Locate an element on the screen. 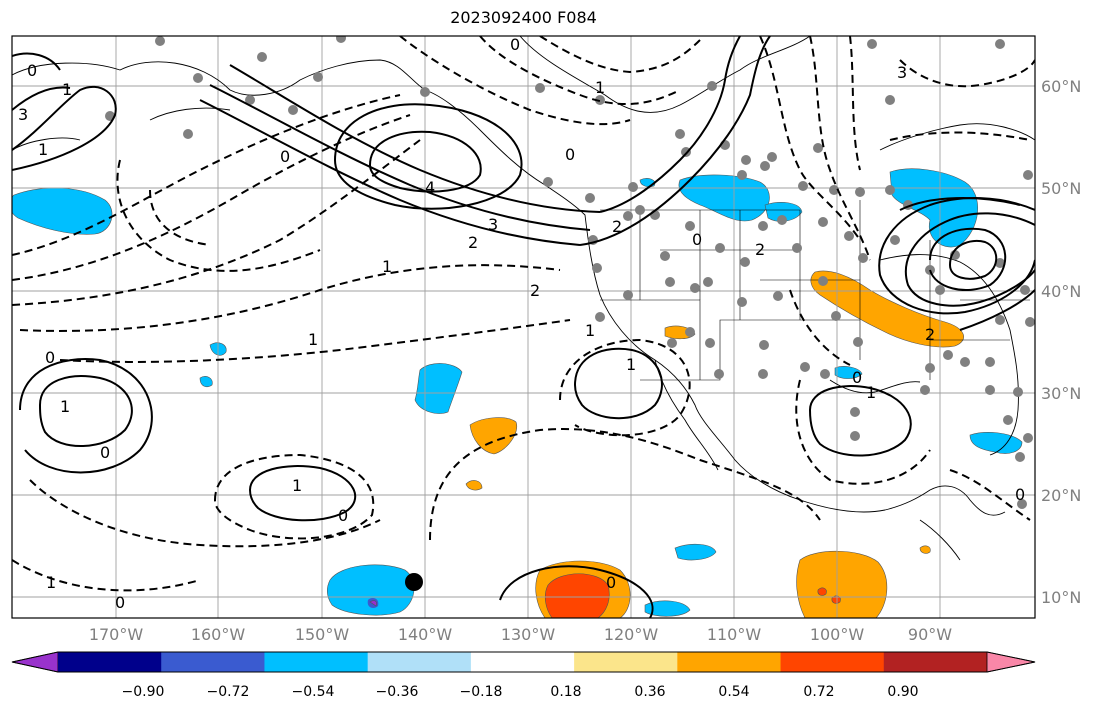 The height and width of the screenshot is (710, 1102). lat-label: 10°N is located at coordinates (1061, 597).